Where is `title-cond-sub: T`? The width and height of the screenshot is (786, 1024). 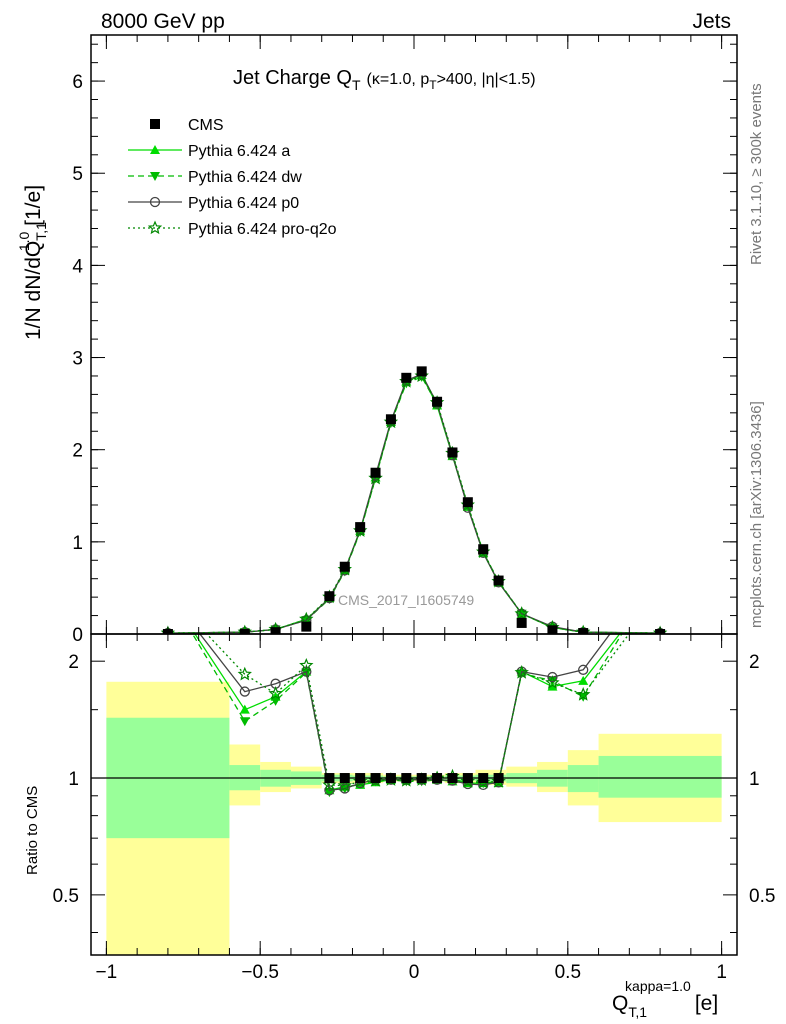 title-cond-sub: T is located at coordinates (433, 85).